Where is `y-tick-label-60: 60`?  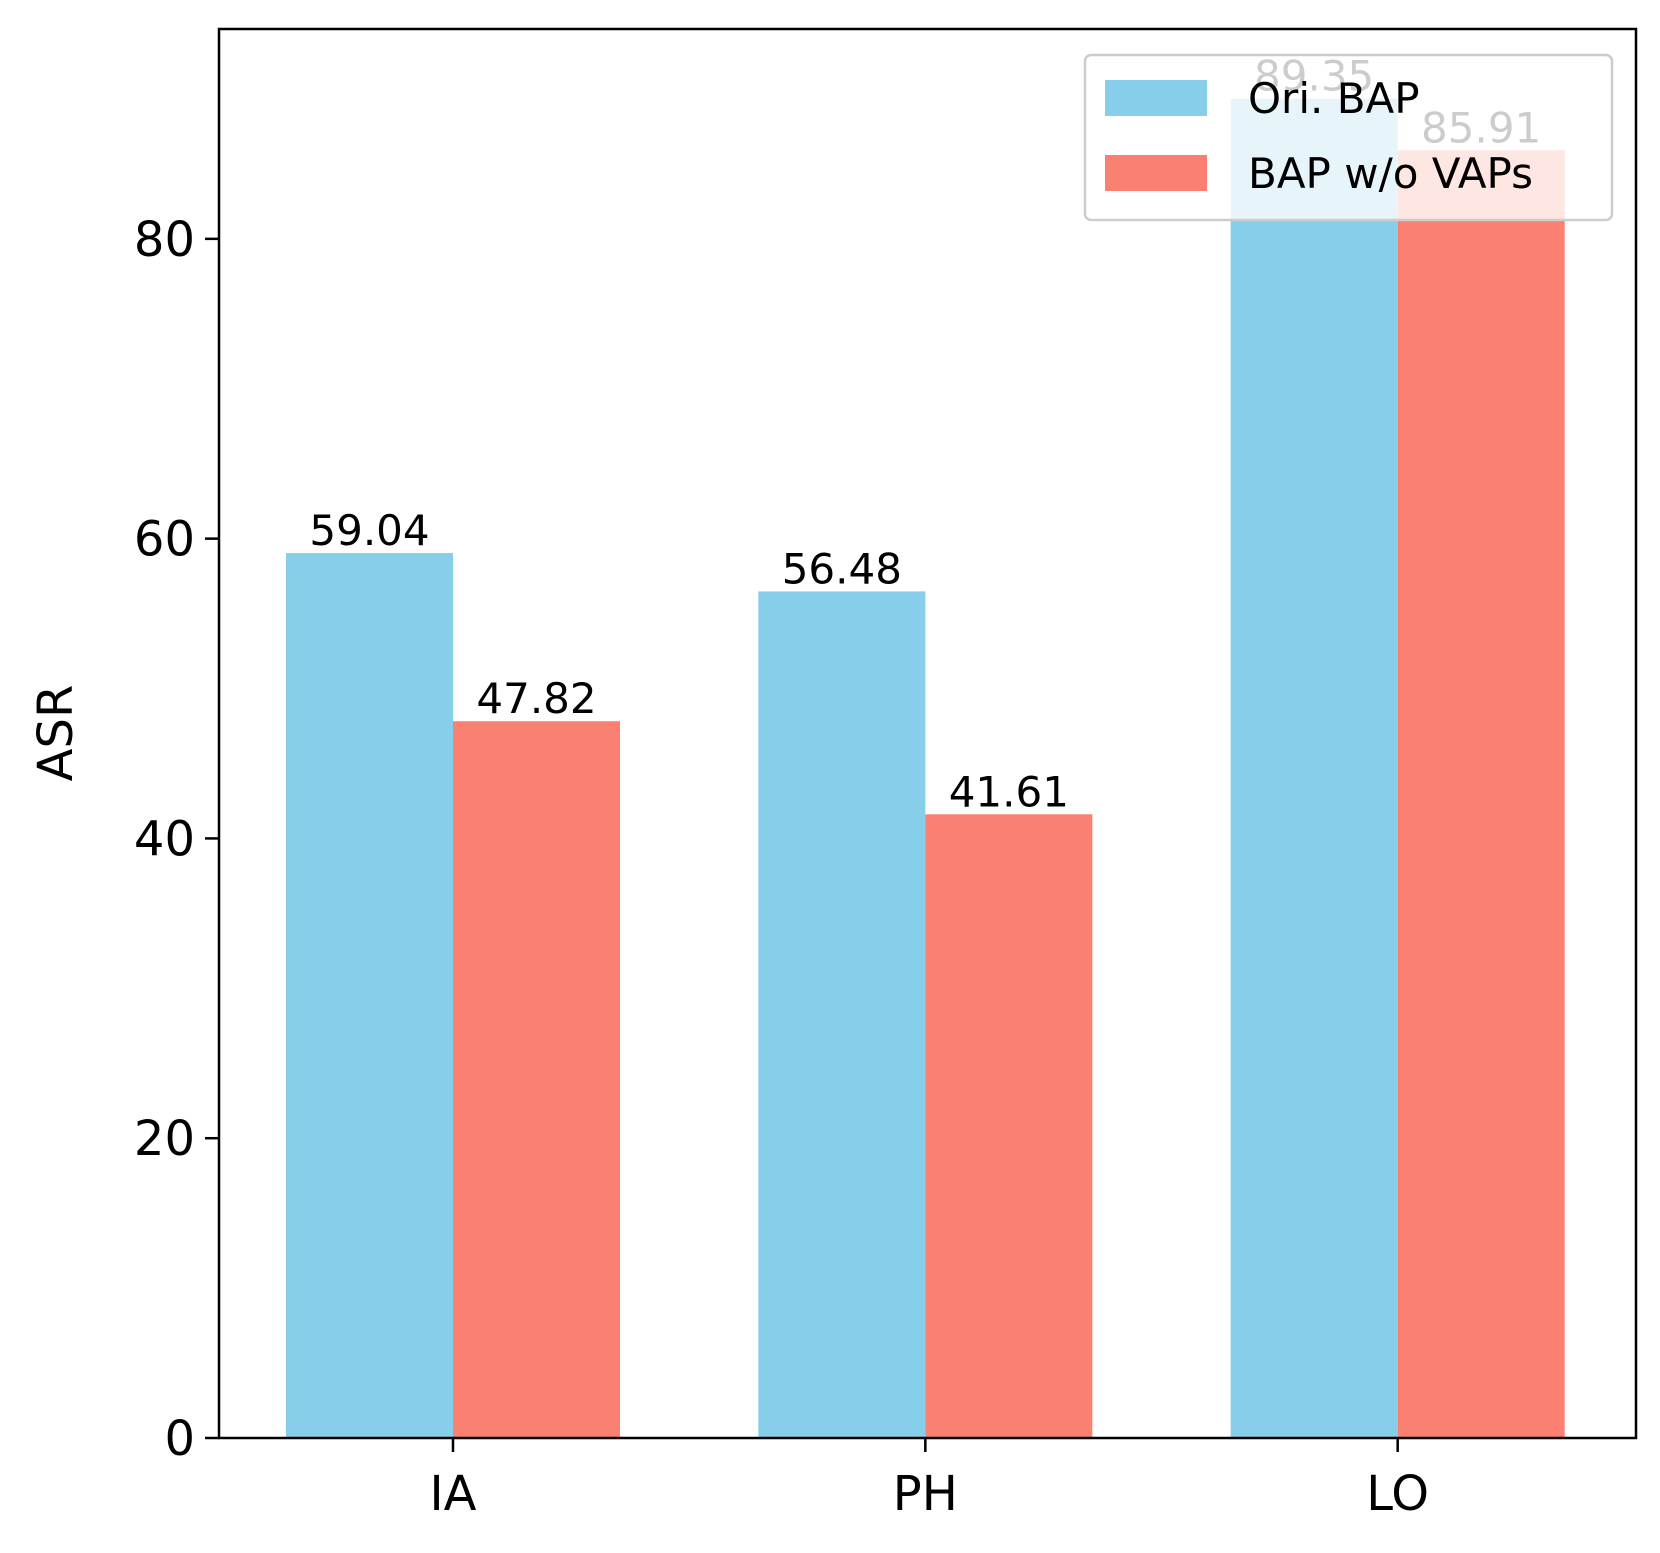 y-tick-label-60: 60 is located at coordinates (164, 540).